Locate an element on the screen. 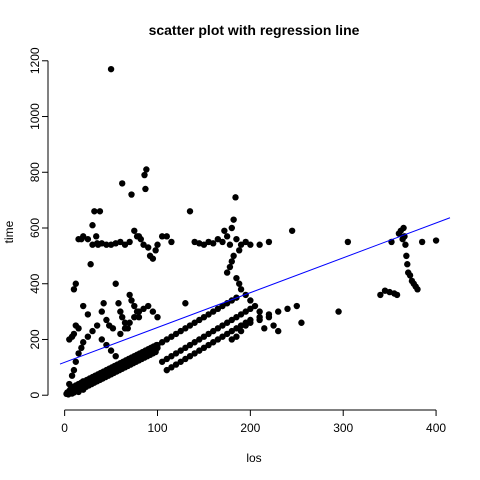 The image size is (480, 480). y-axis-label: time is located at coordinates (9, 231).